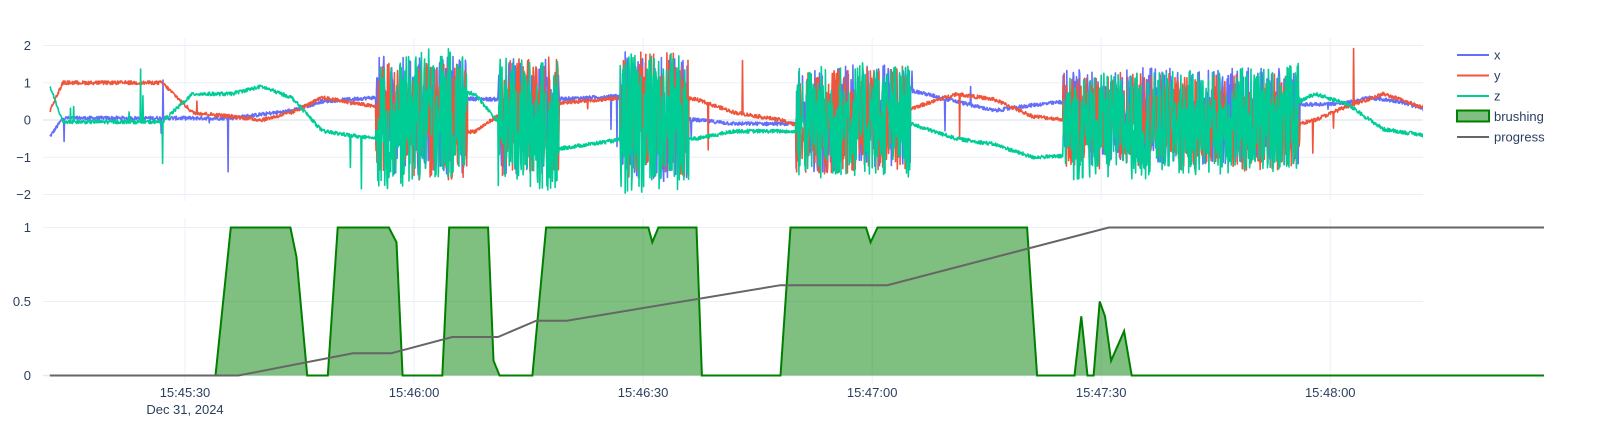  What do you see at coordinates (27, 120) in the screenshot?
I see `top-y-tick-label: 0` at bounding box center [27, 120].